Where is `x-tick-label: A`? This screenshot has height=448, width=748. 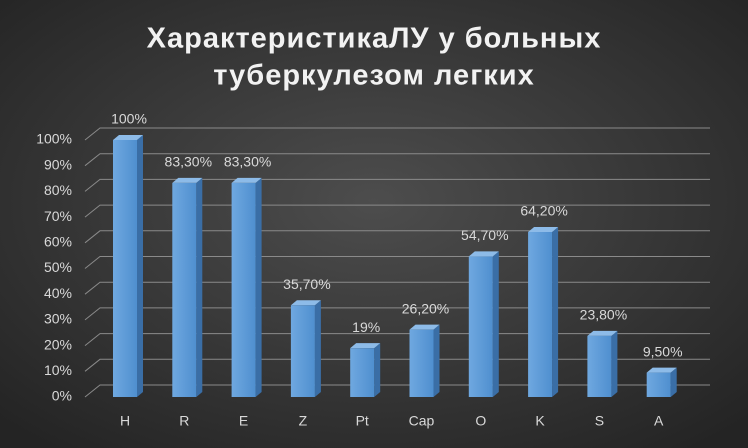
x-tick-label: A is located at coordinates (659, 421).